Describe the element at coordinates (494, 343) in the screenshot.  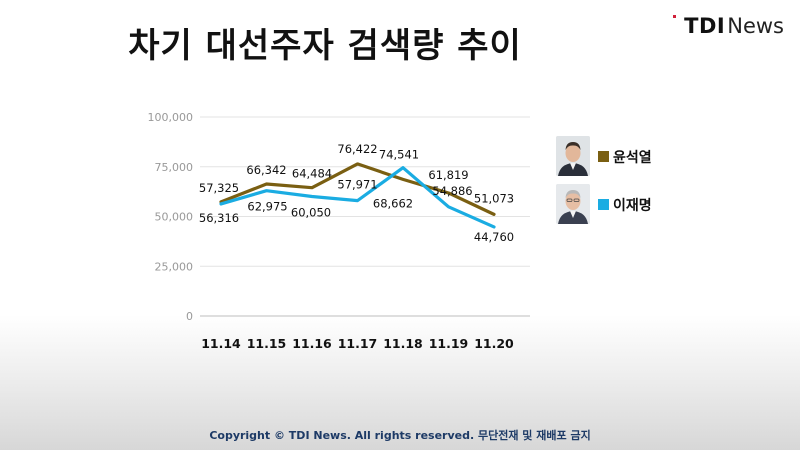
I see `x-tick-label: 11.20` at that location.